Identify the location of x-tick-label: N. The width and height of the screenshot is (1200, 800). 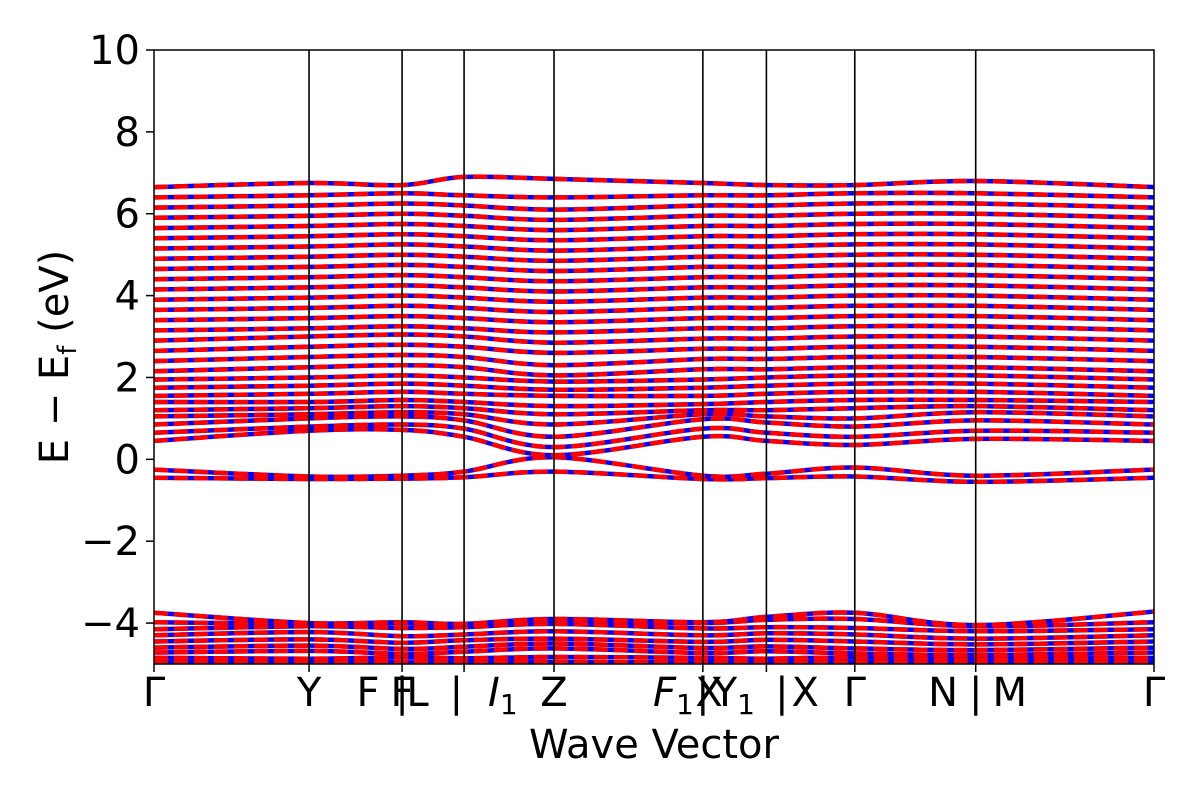
(943, 693).